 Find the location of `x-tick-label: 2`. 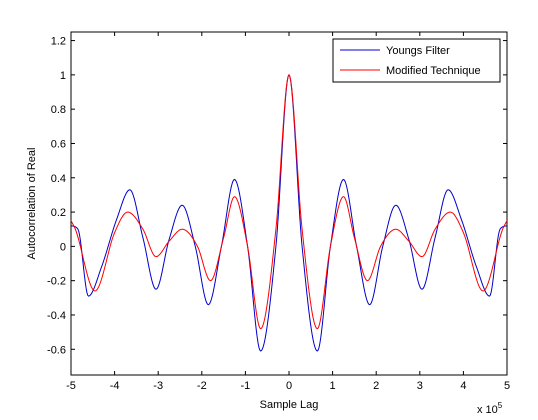

x-tick-label: 2 is located at coordinates (376, 386).